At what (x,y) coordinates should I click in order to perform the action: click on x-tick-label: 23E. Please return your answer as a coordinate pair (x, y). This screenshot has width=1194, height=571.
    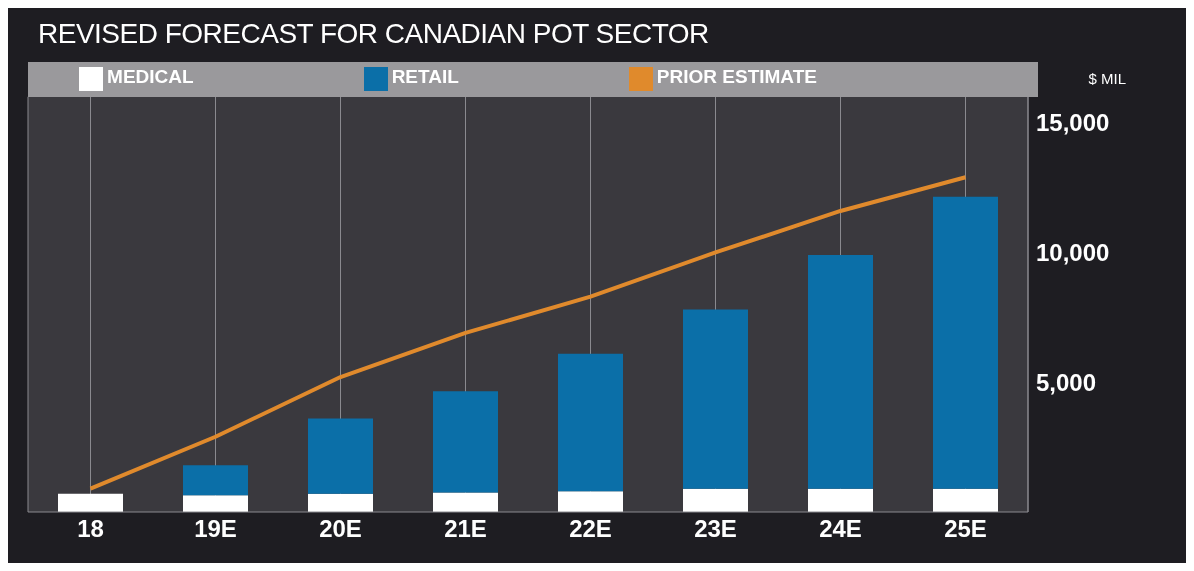
    Looking at the image, I should click on (715, 529).